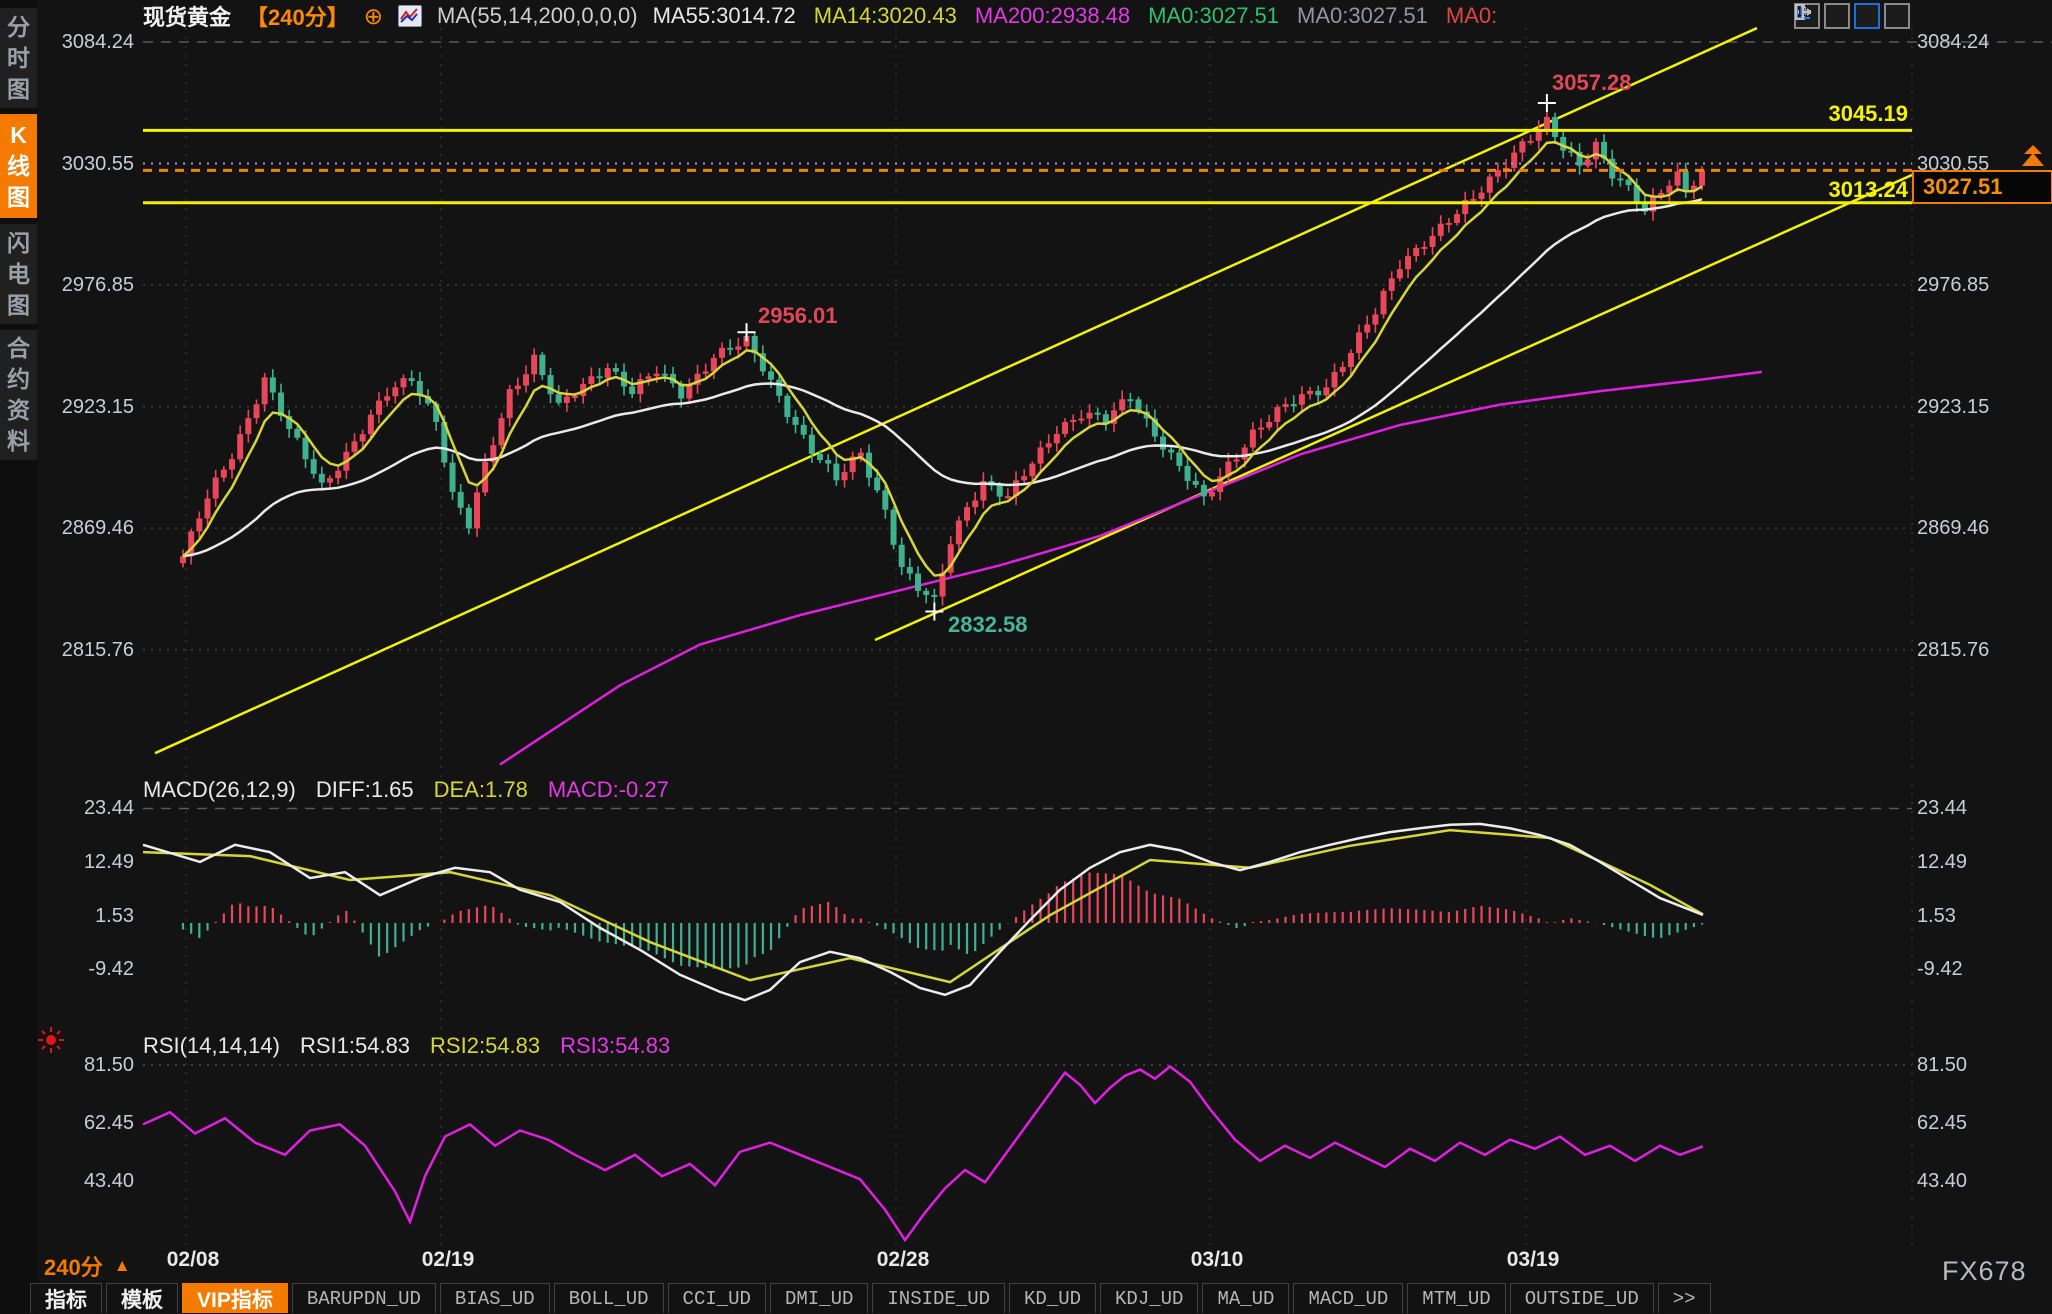 The image size is (2052, 1314). Describe the element at coordinates (1533, 1259) in the screenshot. I see `date-axis-label: 03/19` at that location.